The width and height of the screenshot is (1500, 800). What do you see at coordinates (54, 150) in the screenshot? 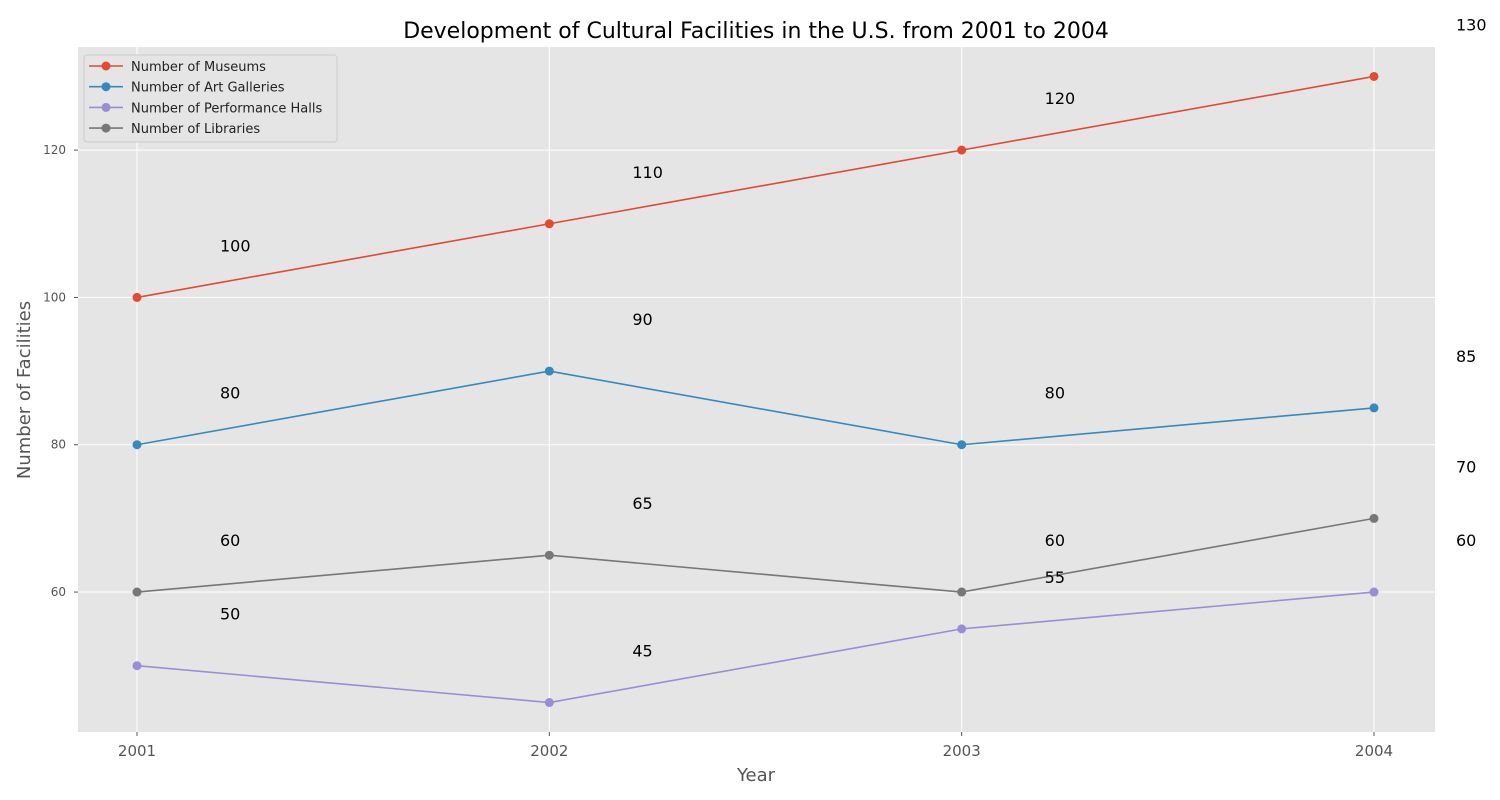
I see `y-tick-label: 120` at bounding box center [54, 150].